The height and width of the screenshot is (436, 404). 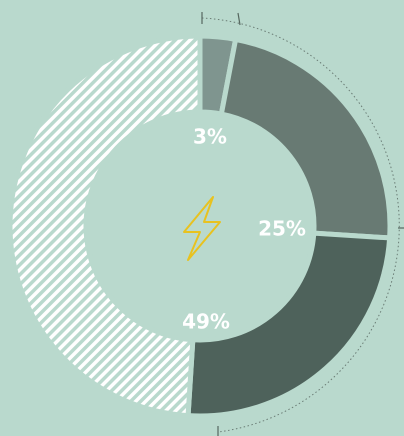 What do you see at coordinates (239, 19) in the screenshot?
I see `guide-tick` at bounding box center [239, 19].